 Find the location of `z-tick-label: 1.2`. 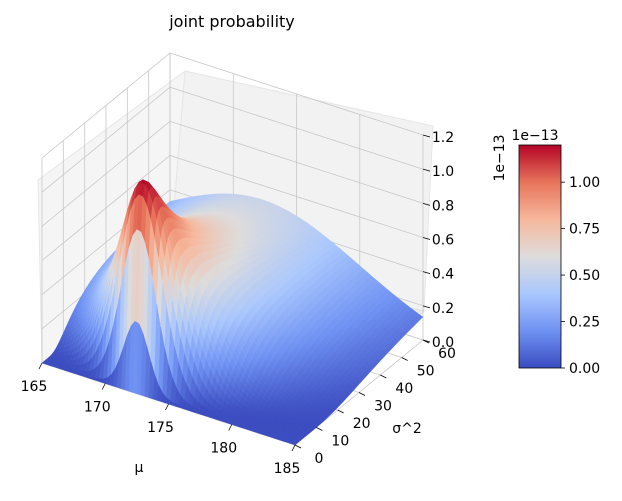

z-tick-label: 1.2 is located at coordinates (443, 138).